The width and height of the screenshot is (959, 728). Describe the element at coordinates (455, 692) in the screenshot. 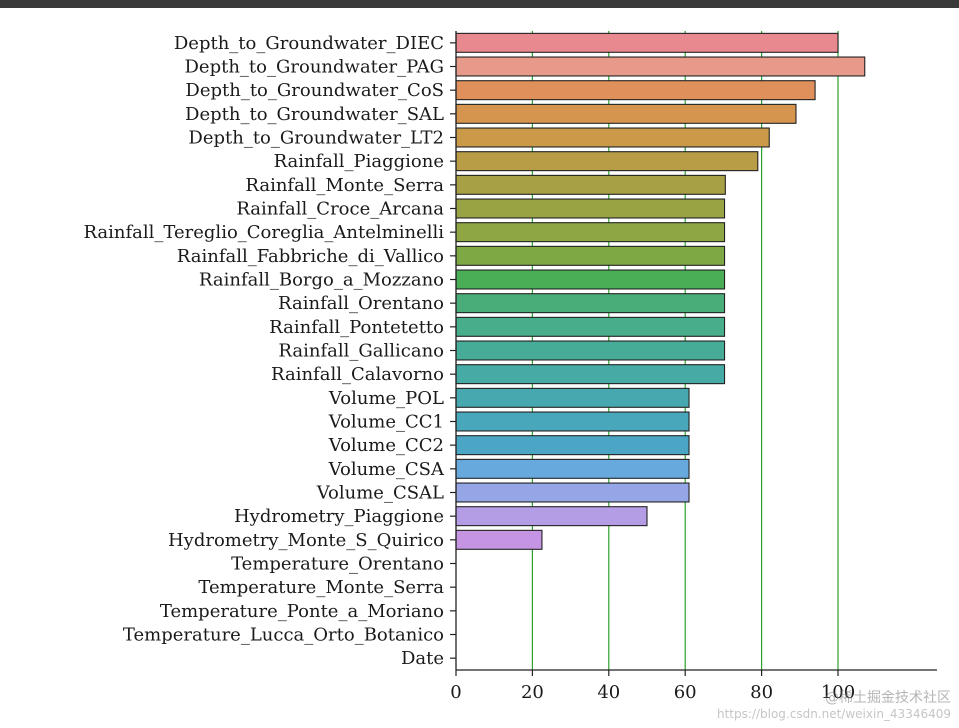

I see `x-tick-label: 0` at that location.